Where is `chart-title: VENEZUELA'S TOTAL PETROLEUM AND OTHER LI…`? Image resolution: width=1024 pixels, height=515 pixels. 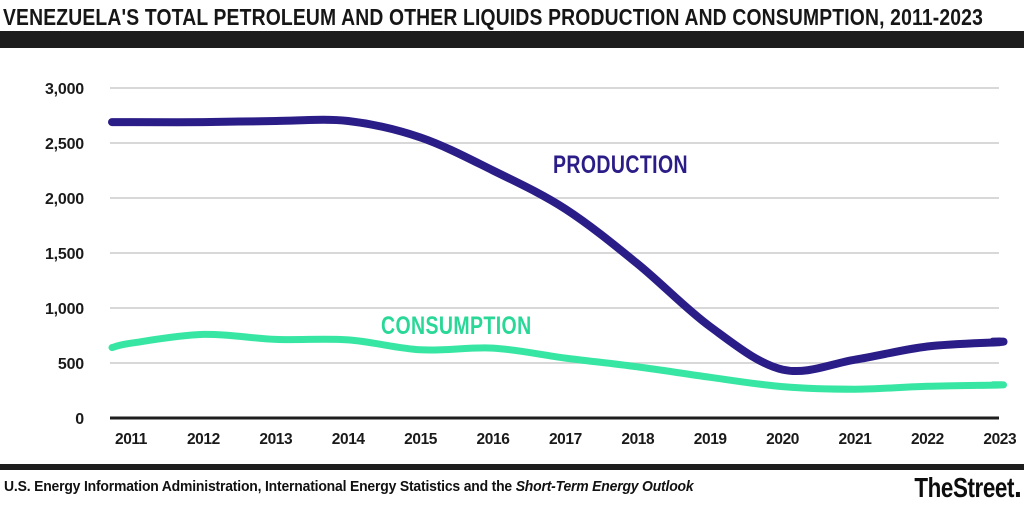
chart-title: VENEZUELA'S TOTAL PETROLEUM AND OTHER LI… is located at coordinates (493, 17).